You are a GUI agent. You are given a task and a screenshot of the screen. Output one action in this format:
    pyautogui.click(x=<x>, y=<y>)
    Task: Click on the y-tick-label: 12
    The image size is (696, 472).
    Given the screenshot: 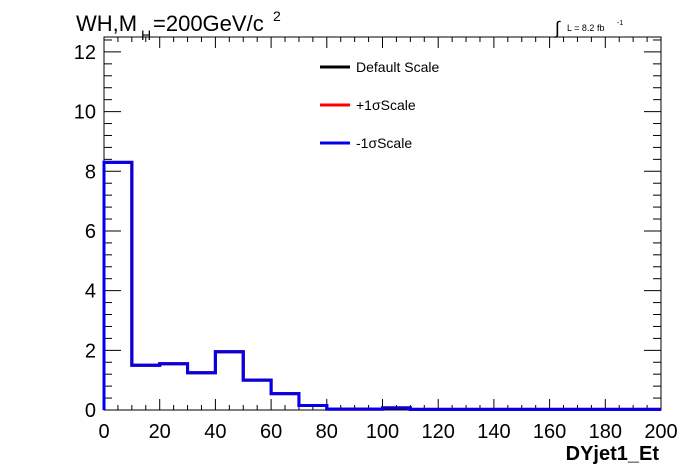 What is the action you would take?
    pyautogui.click(x=85, y=53)
    